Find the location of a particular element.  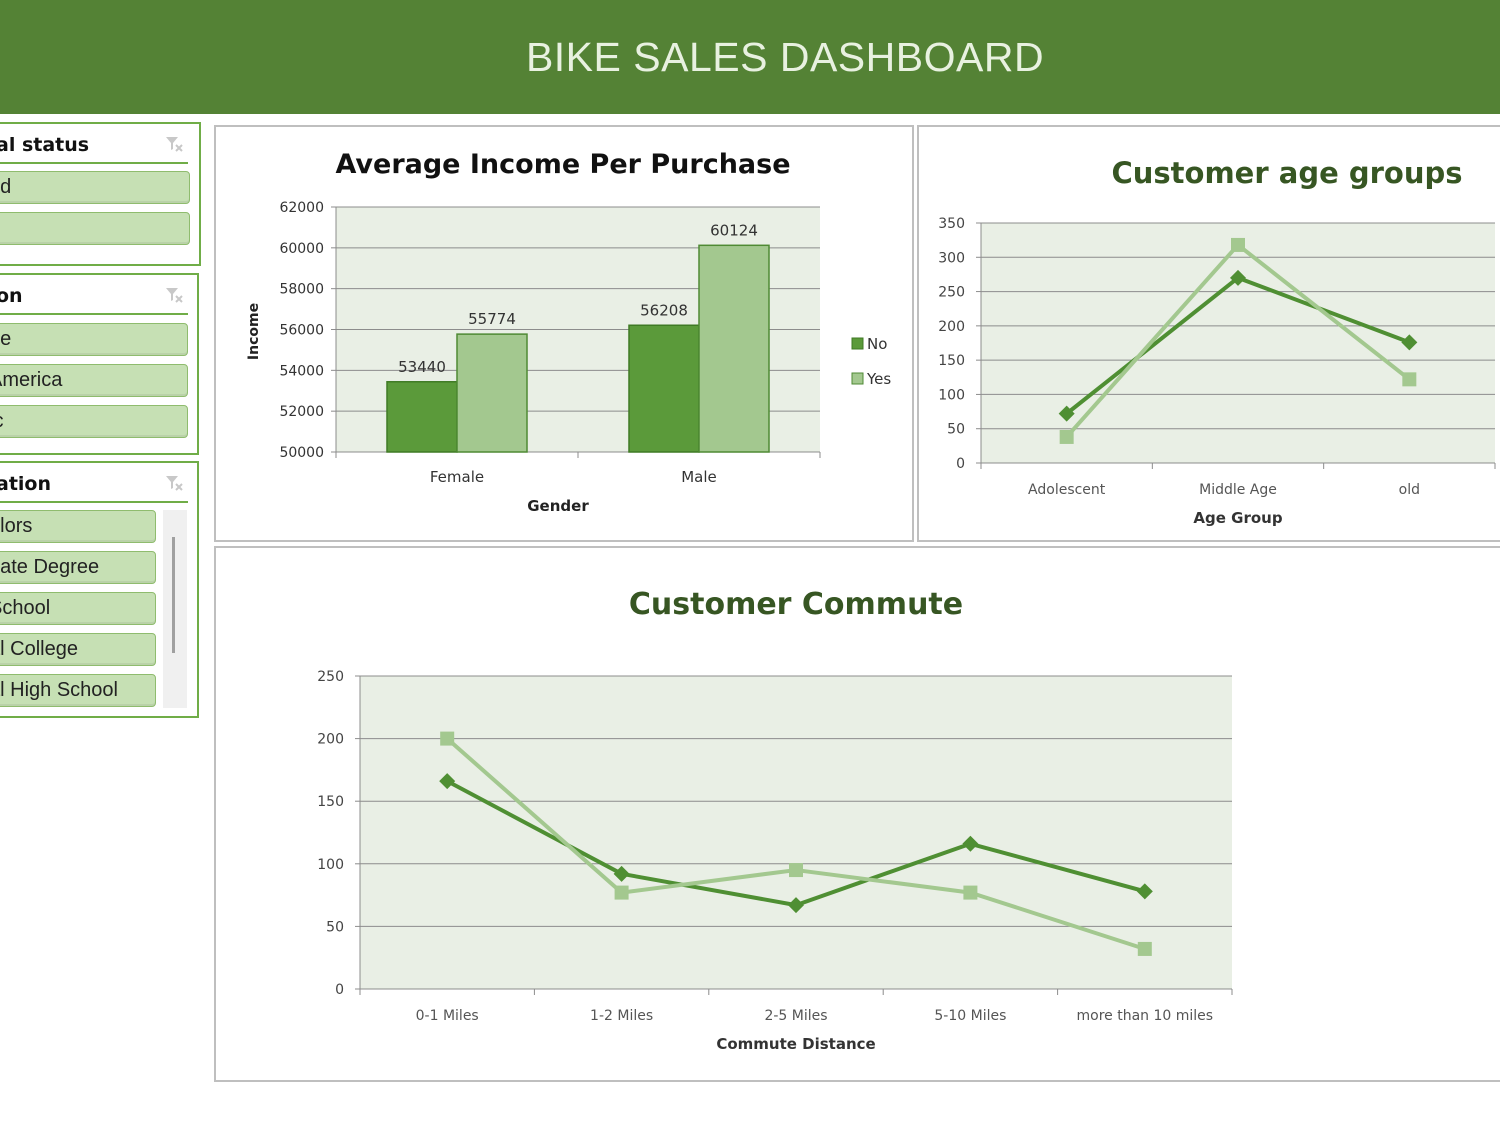

slicer-region: on pe America ic is located at coordinates (99, 364).